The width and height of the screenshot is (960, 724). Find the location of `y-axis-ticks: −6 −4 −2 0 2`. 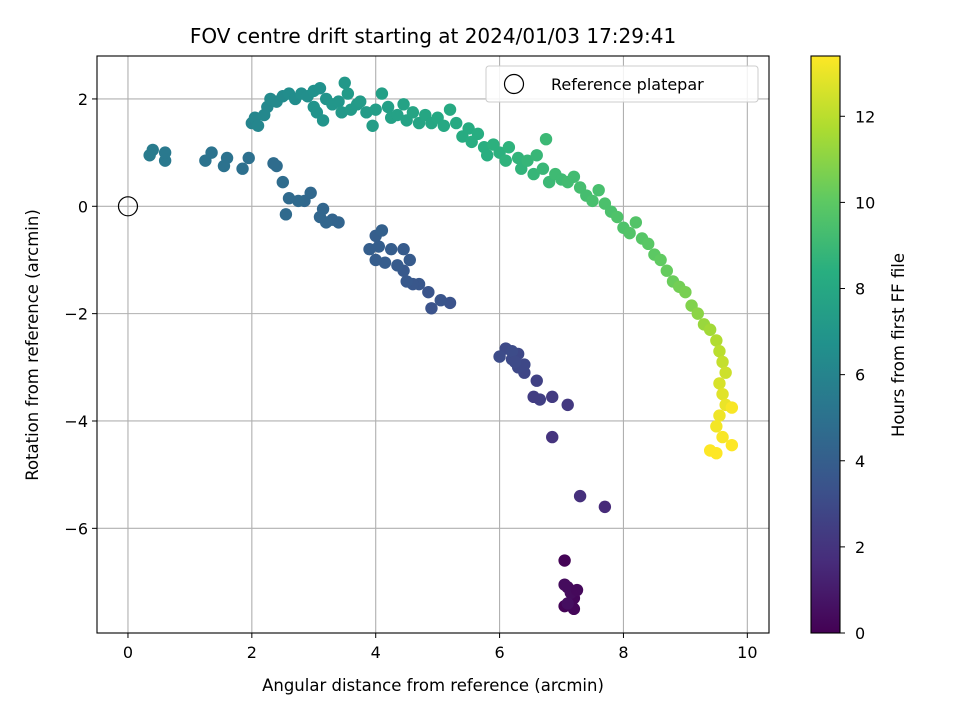

y-axis-ticks: −6 −4 −2 0 2 is located at coordinates (80, 314).